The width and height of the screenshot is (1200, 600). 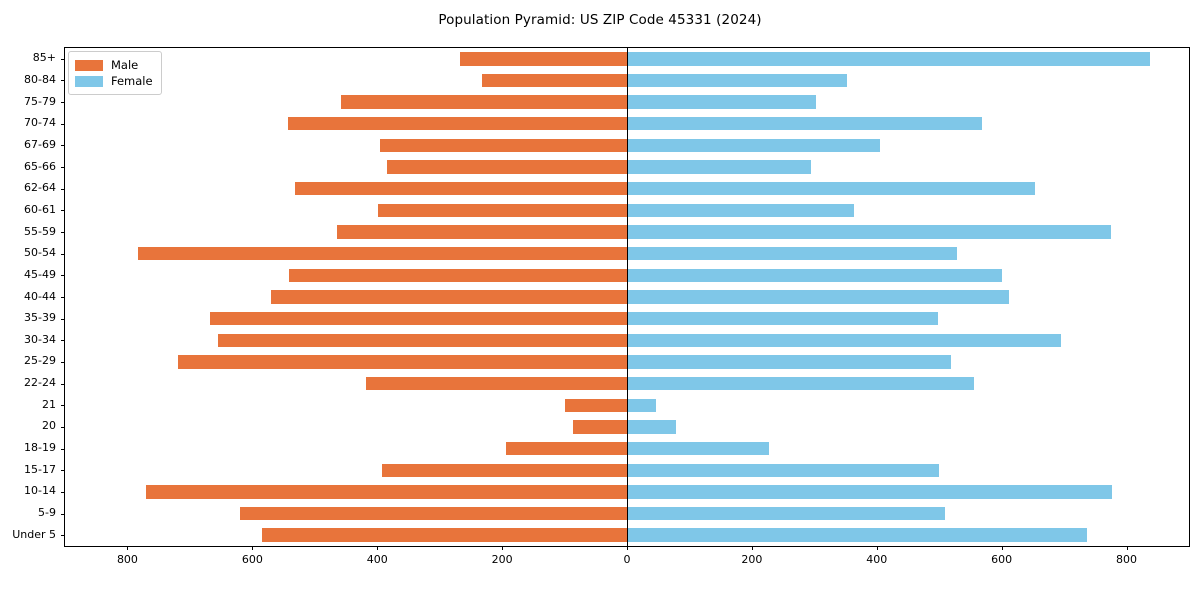 What do you see at coordinates (40, 144) in the screenshot?
I see `y-axis-tick-label: 67-69` at bounding box center [40, 144].